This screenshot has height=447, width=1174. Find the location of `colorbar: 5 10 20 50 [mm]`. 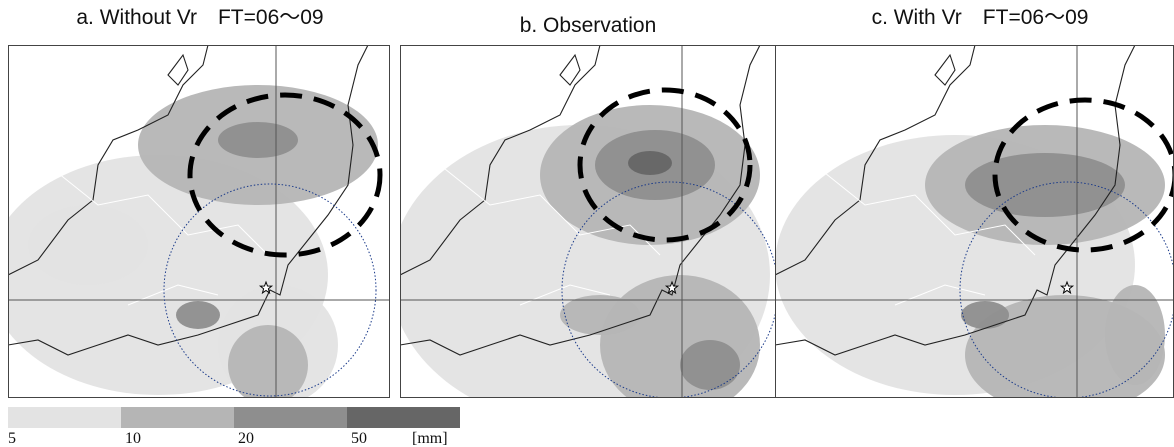

colorbar: 5 10 20 50 [mm] is located at coordinates (234, 427).